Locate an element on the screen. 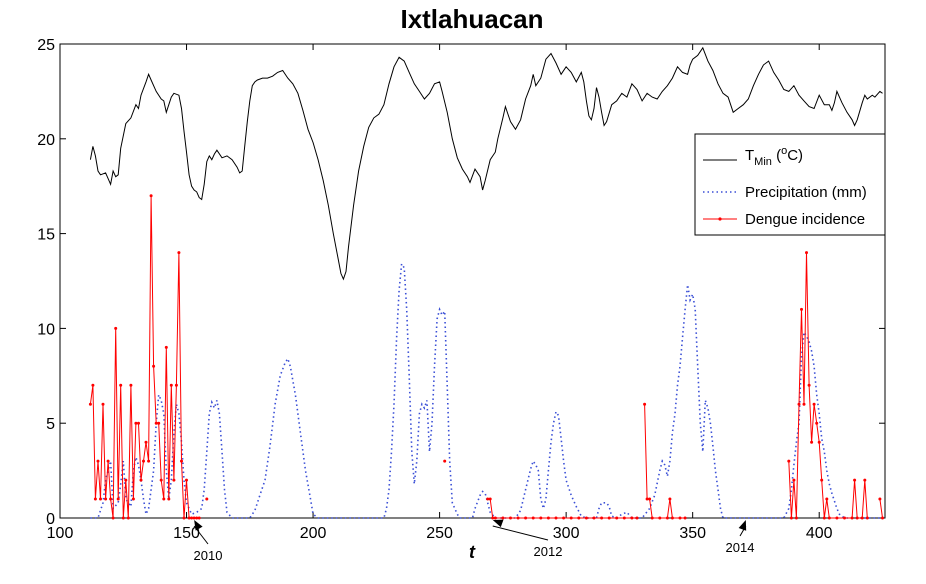 The height and width of the screenshot is (584, 926). x-tick-label: 250 is located at coordinates (439, 533).